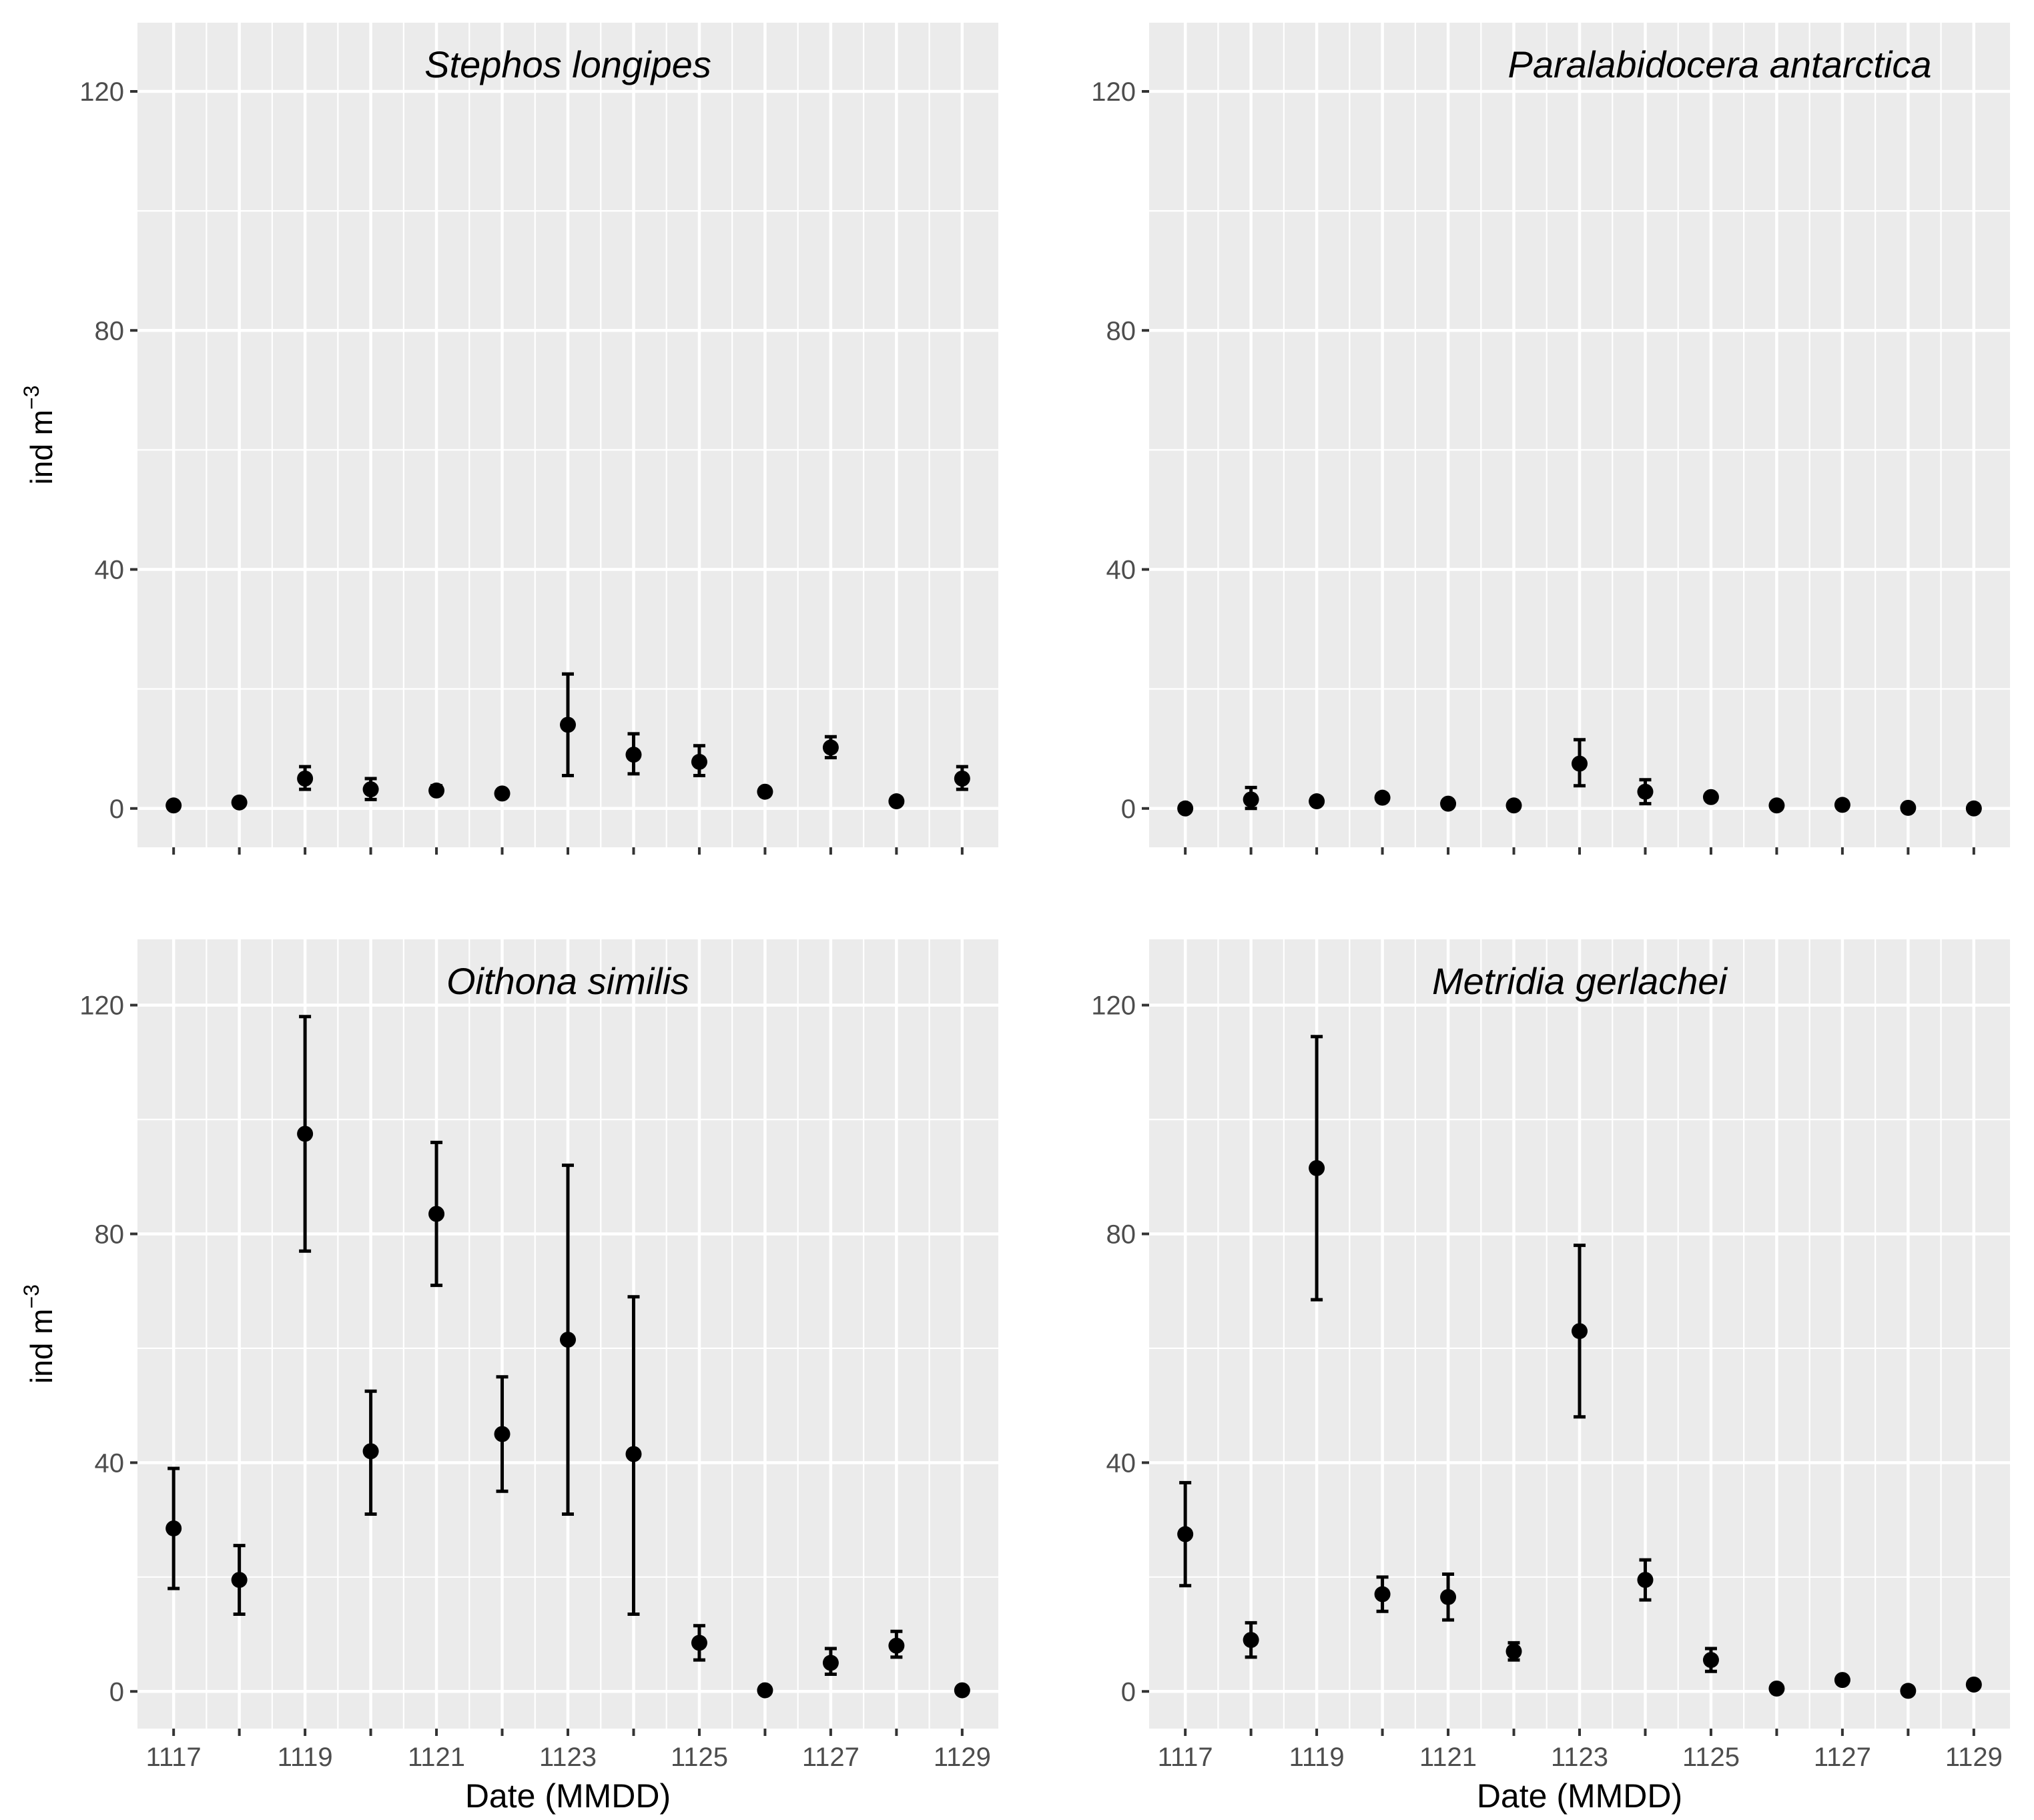 The width and height of the screenshot is (2034, 1820). Describe the element at coordinates (1580, 981) in the screenshot. I see `panel-title: Metridia gerlachei` at that location.